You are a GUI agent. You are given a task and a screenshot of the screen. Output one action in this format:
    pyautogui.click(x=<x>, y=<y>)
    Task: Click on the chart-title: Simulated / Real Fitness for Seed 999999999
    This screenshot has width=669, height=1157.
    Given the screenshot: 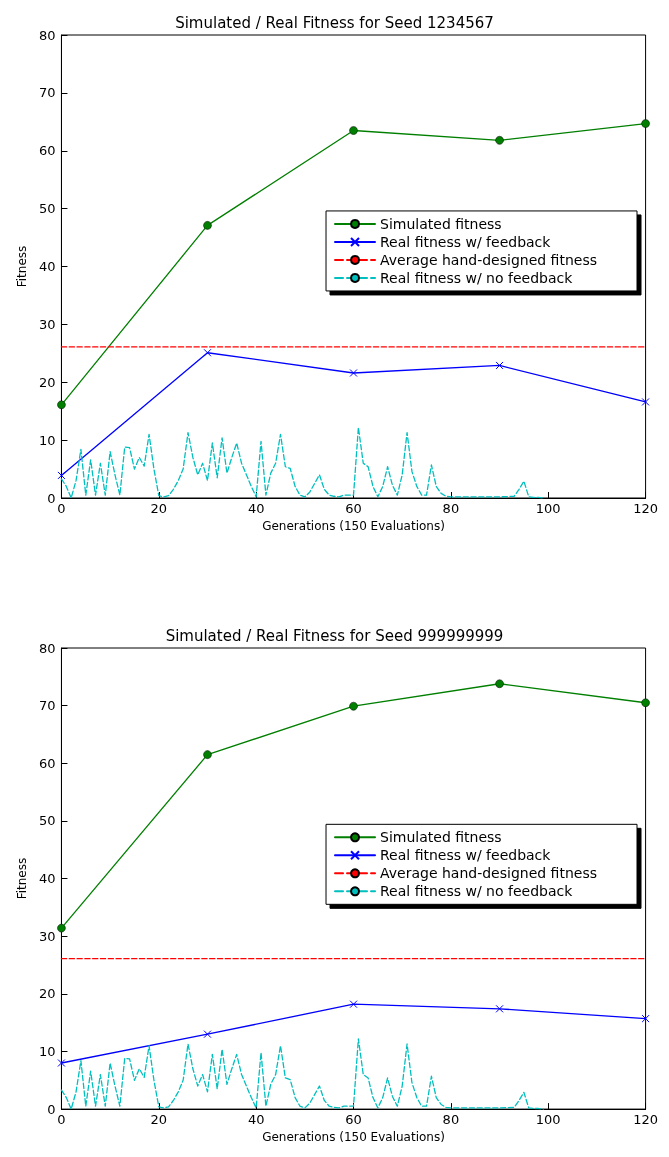 What is the action you would take?
    pyautogui.click(x=334, y=635)
    